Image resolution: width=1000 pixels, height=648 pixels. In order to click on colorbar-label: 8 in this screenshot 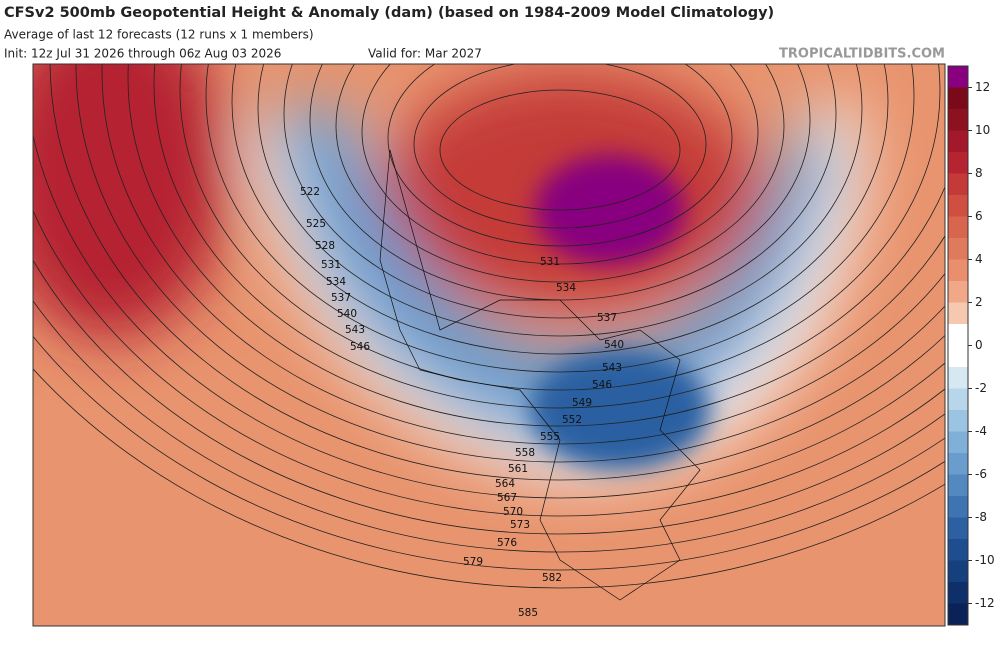, I will do `click(979, 173)`.